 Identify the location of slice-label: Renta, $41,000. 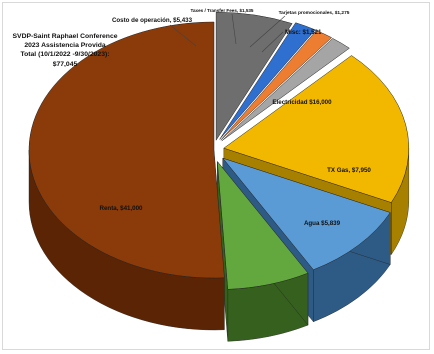
(122, 208).